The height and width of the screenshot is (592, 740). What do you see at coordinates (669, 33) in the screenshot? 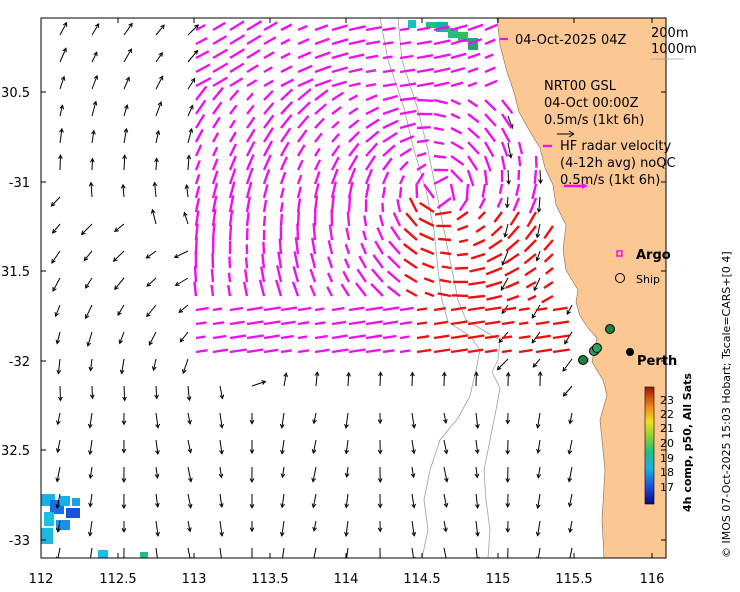
I see `isobath-200m-label: 200m` at bounding box center [669, 33].